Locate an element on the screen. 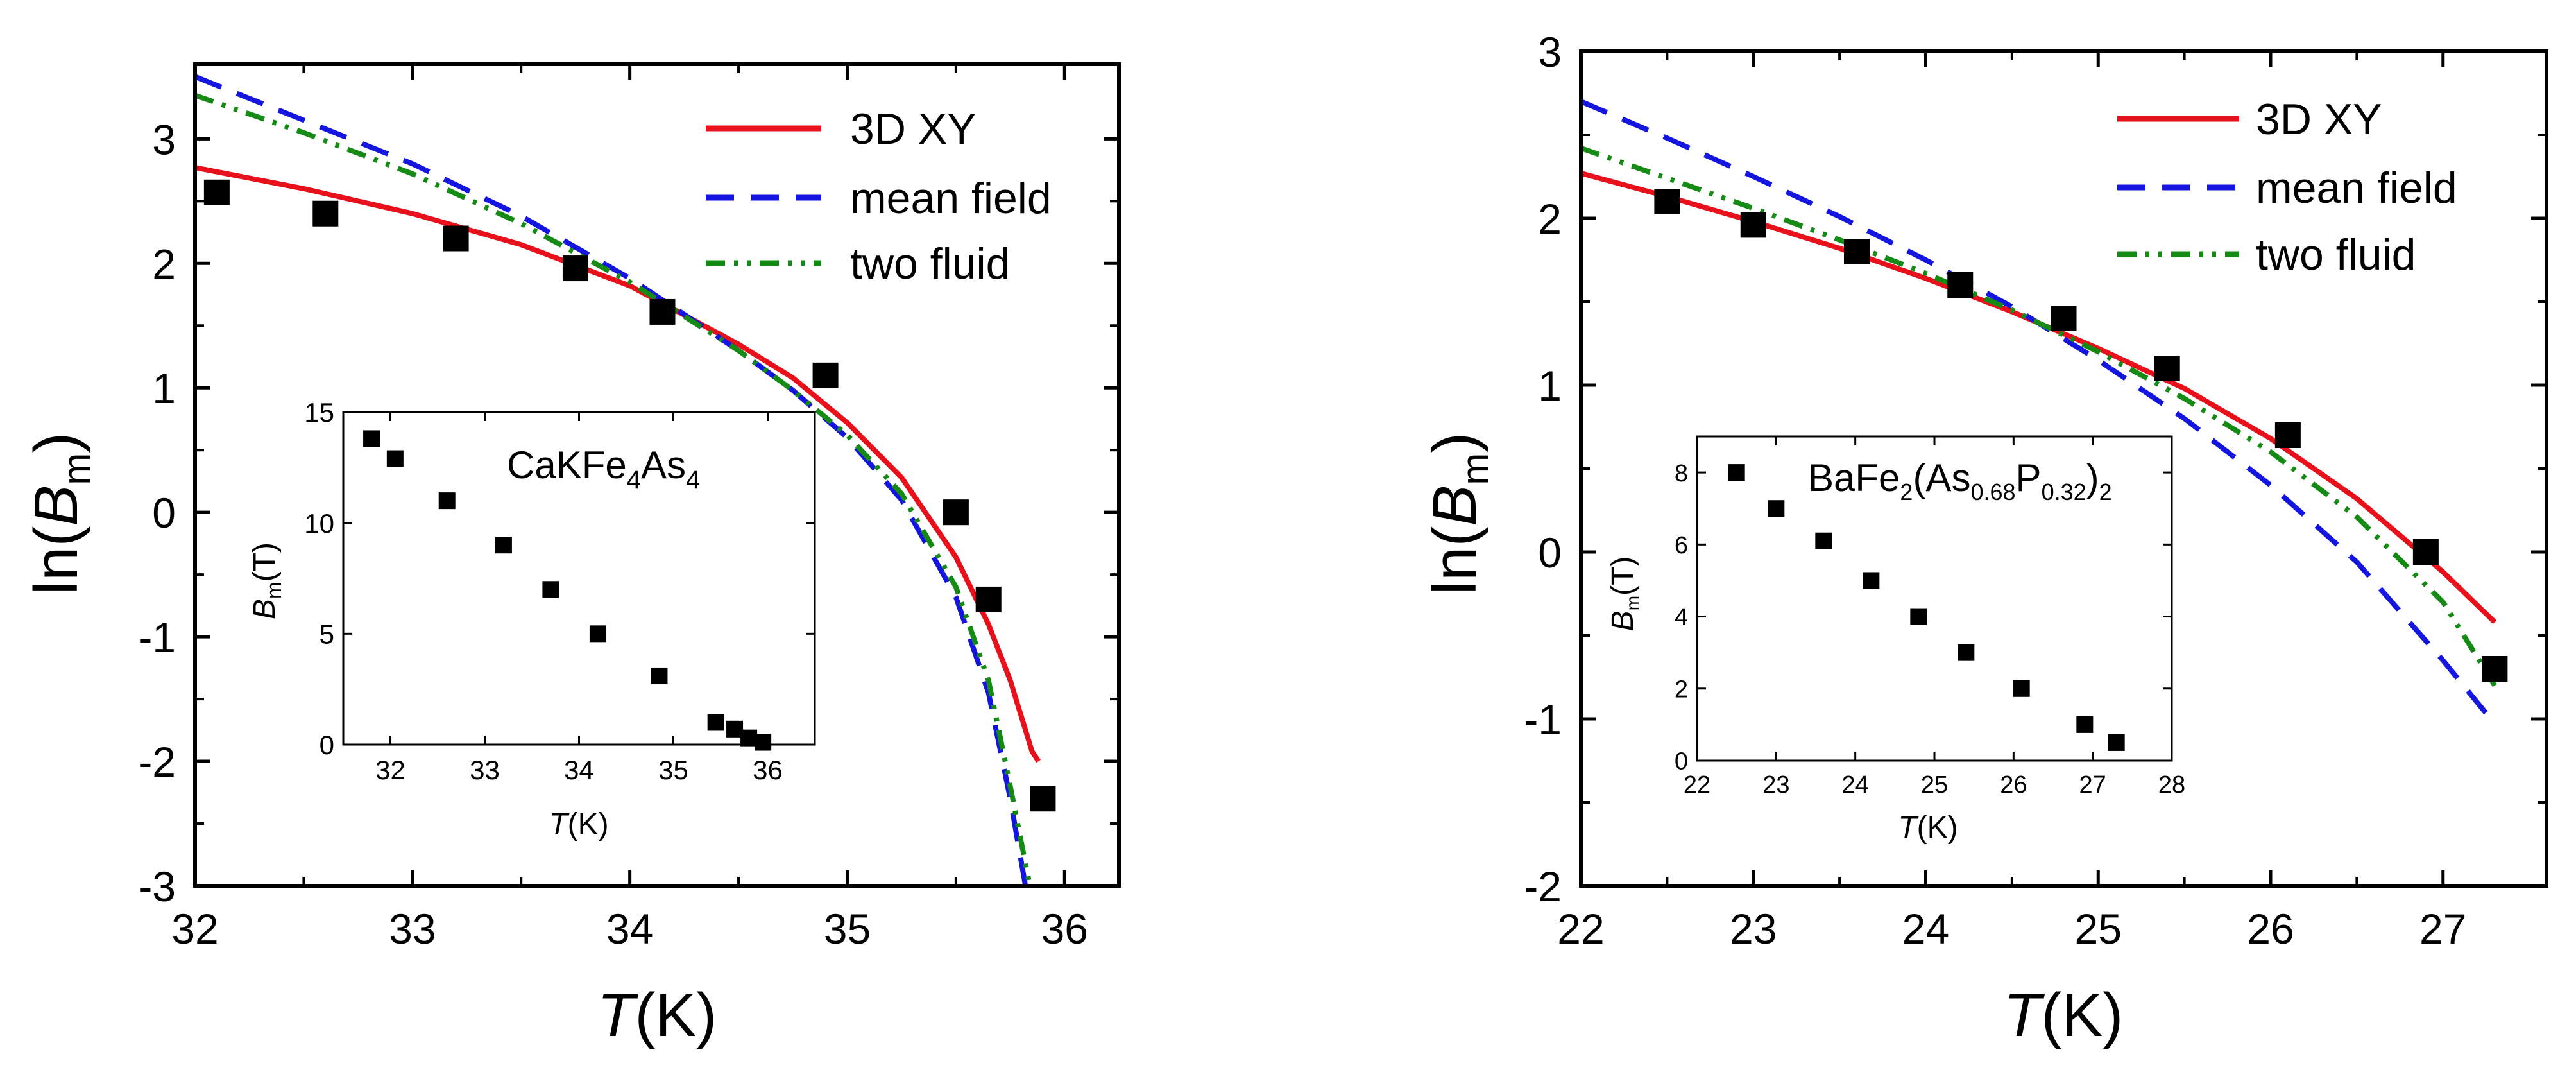  left-inset-frame is located at coordinates (579, 578).